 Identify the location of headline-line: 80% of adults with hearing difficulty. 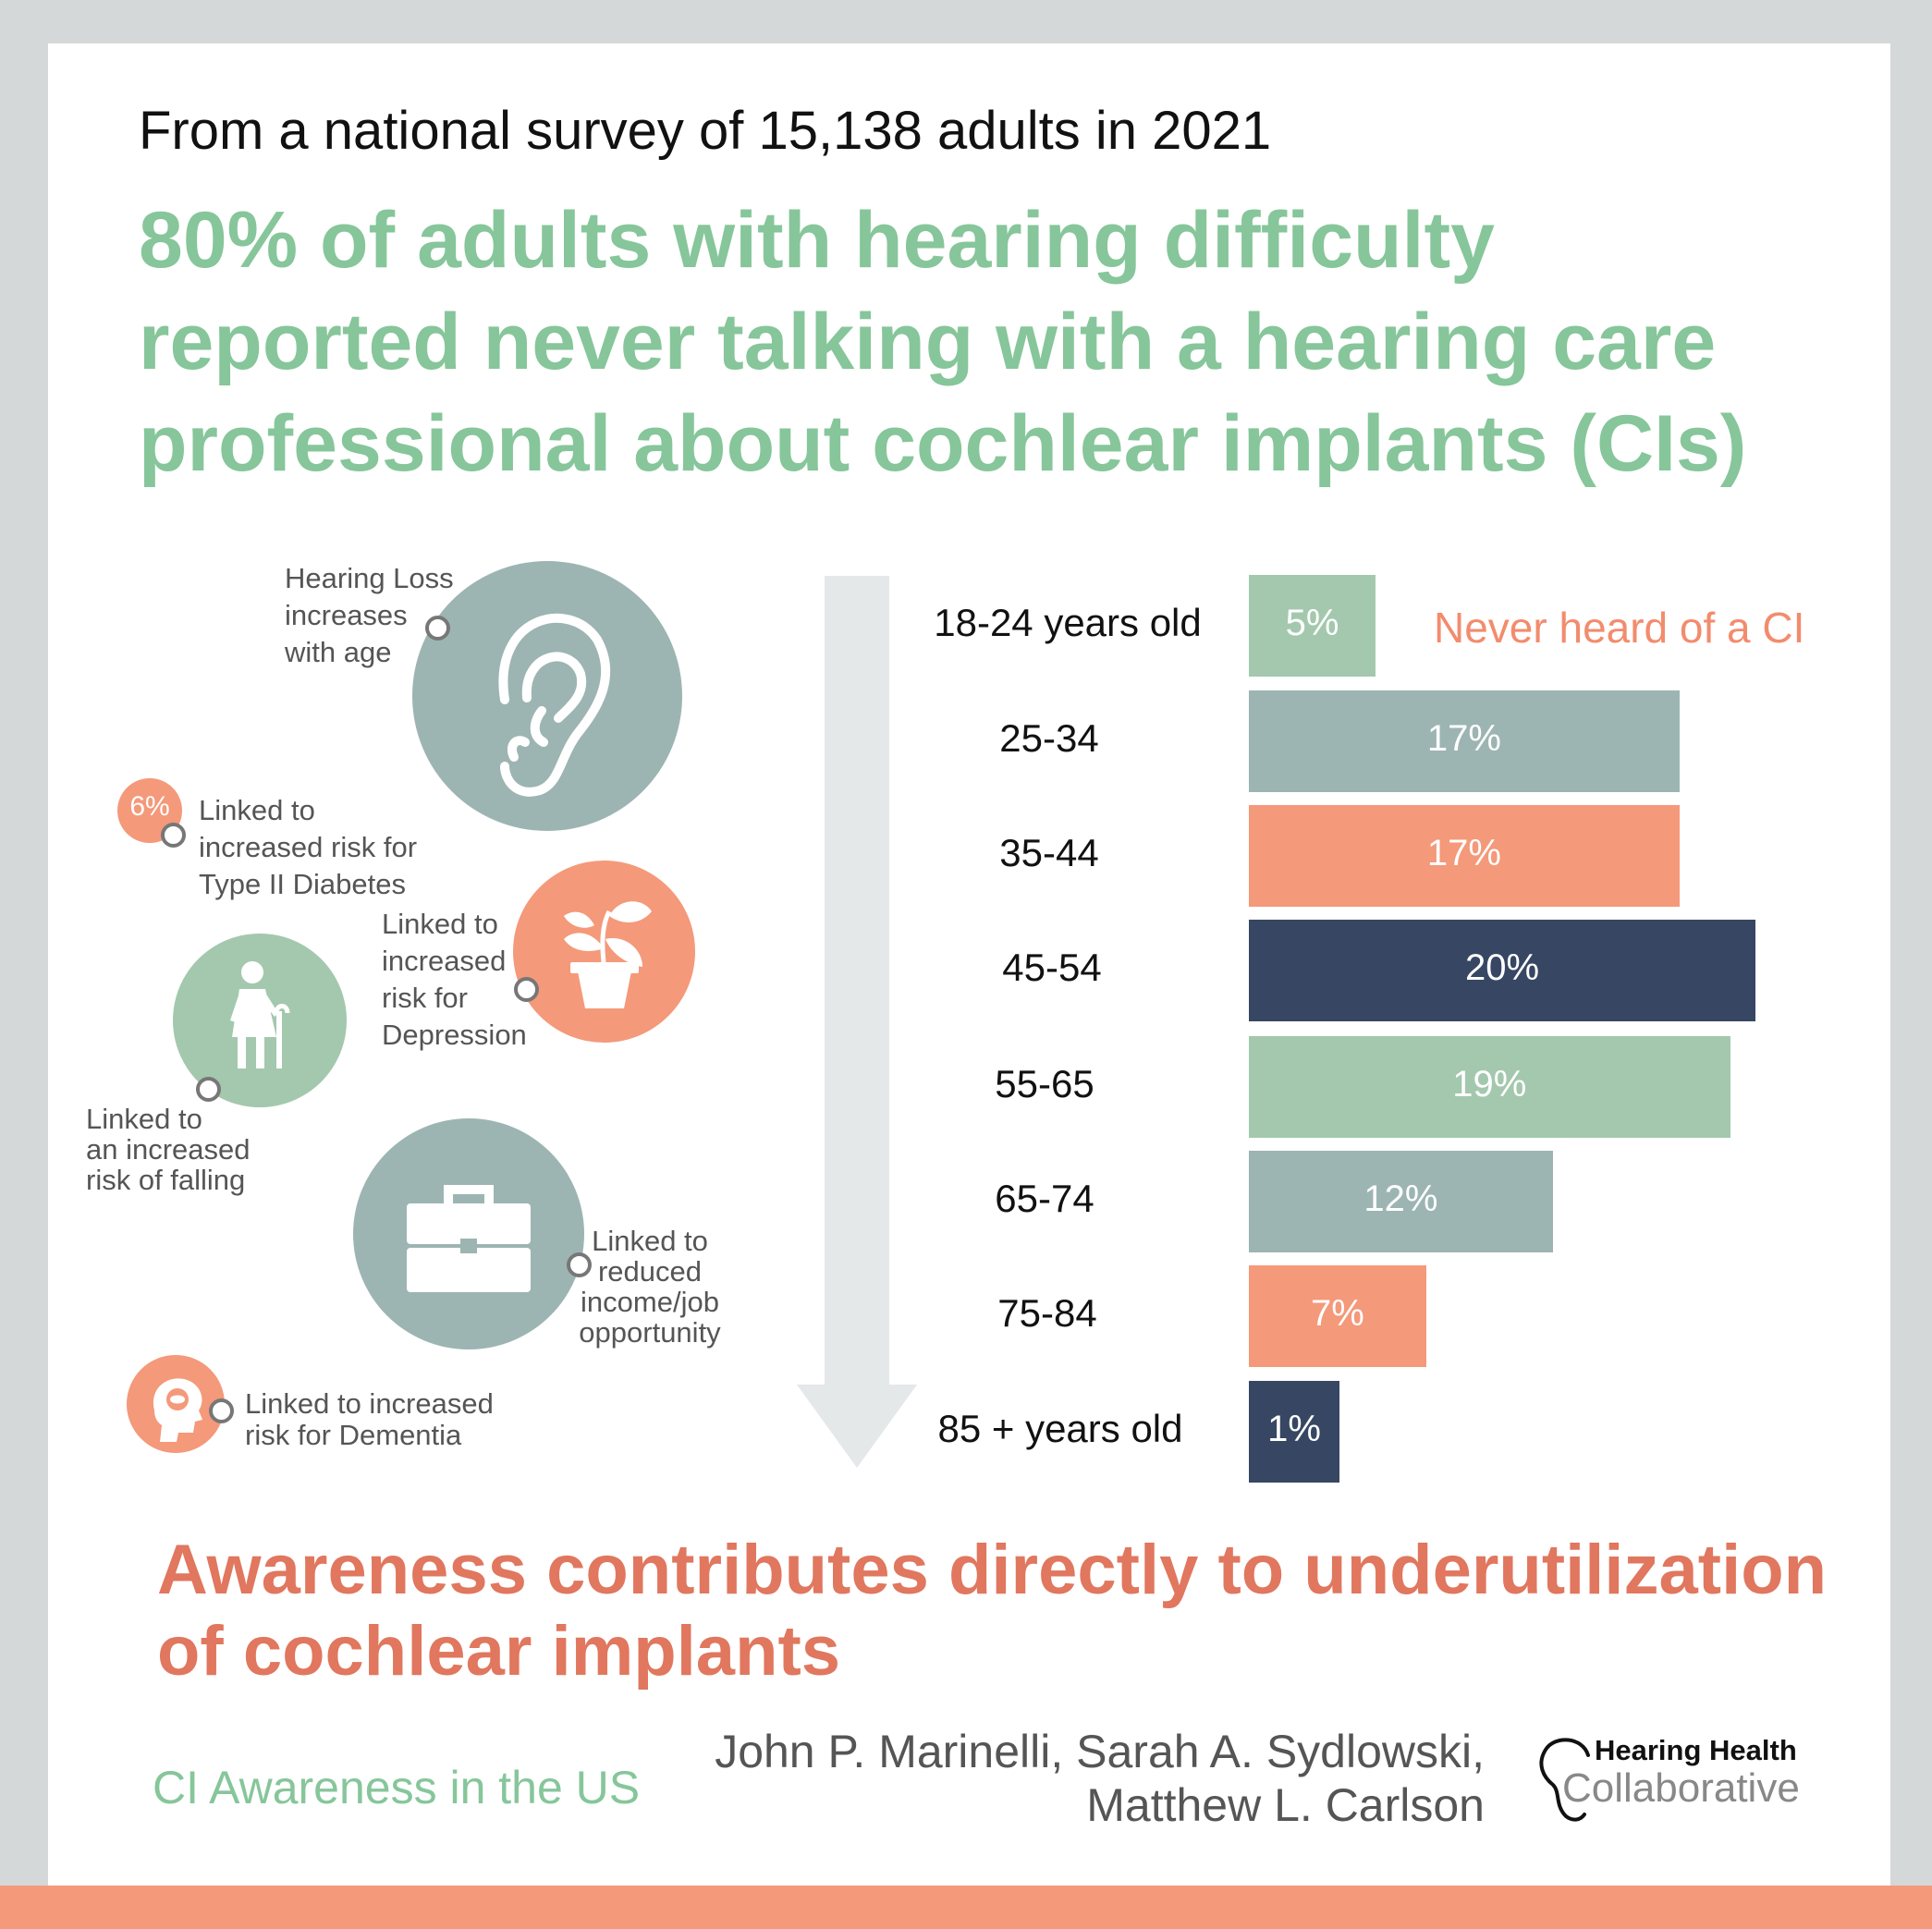
(817, 241).